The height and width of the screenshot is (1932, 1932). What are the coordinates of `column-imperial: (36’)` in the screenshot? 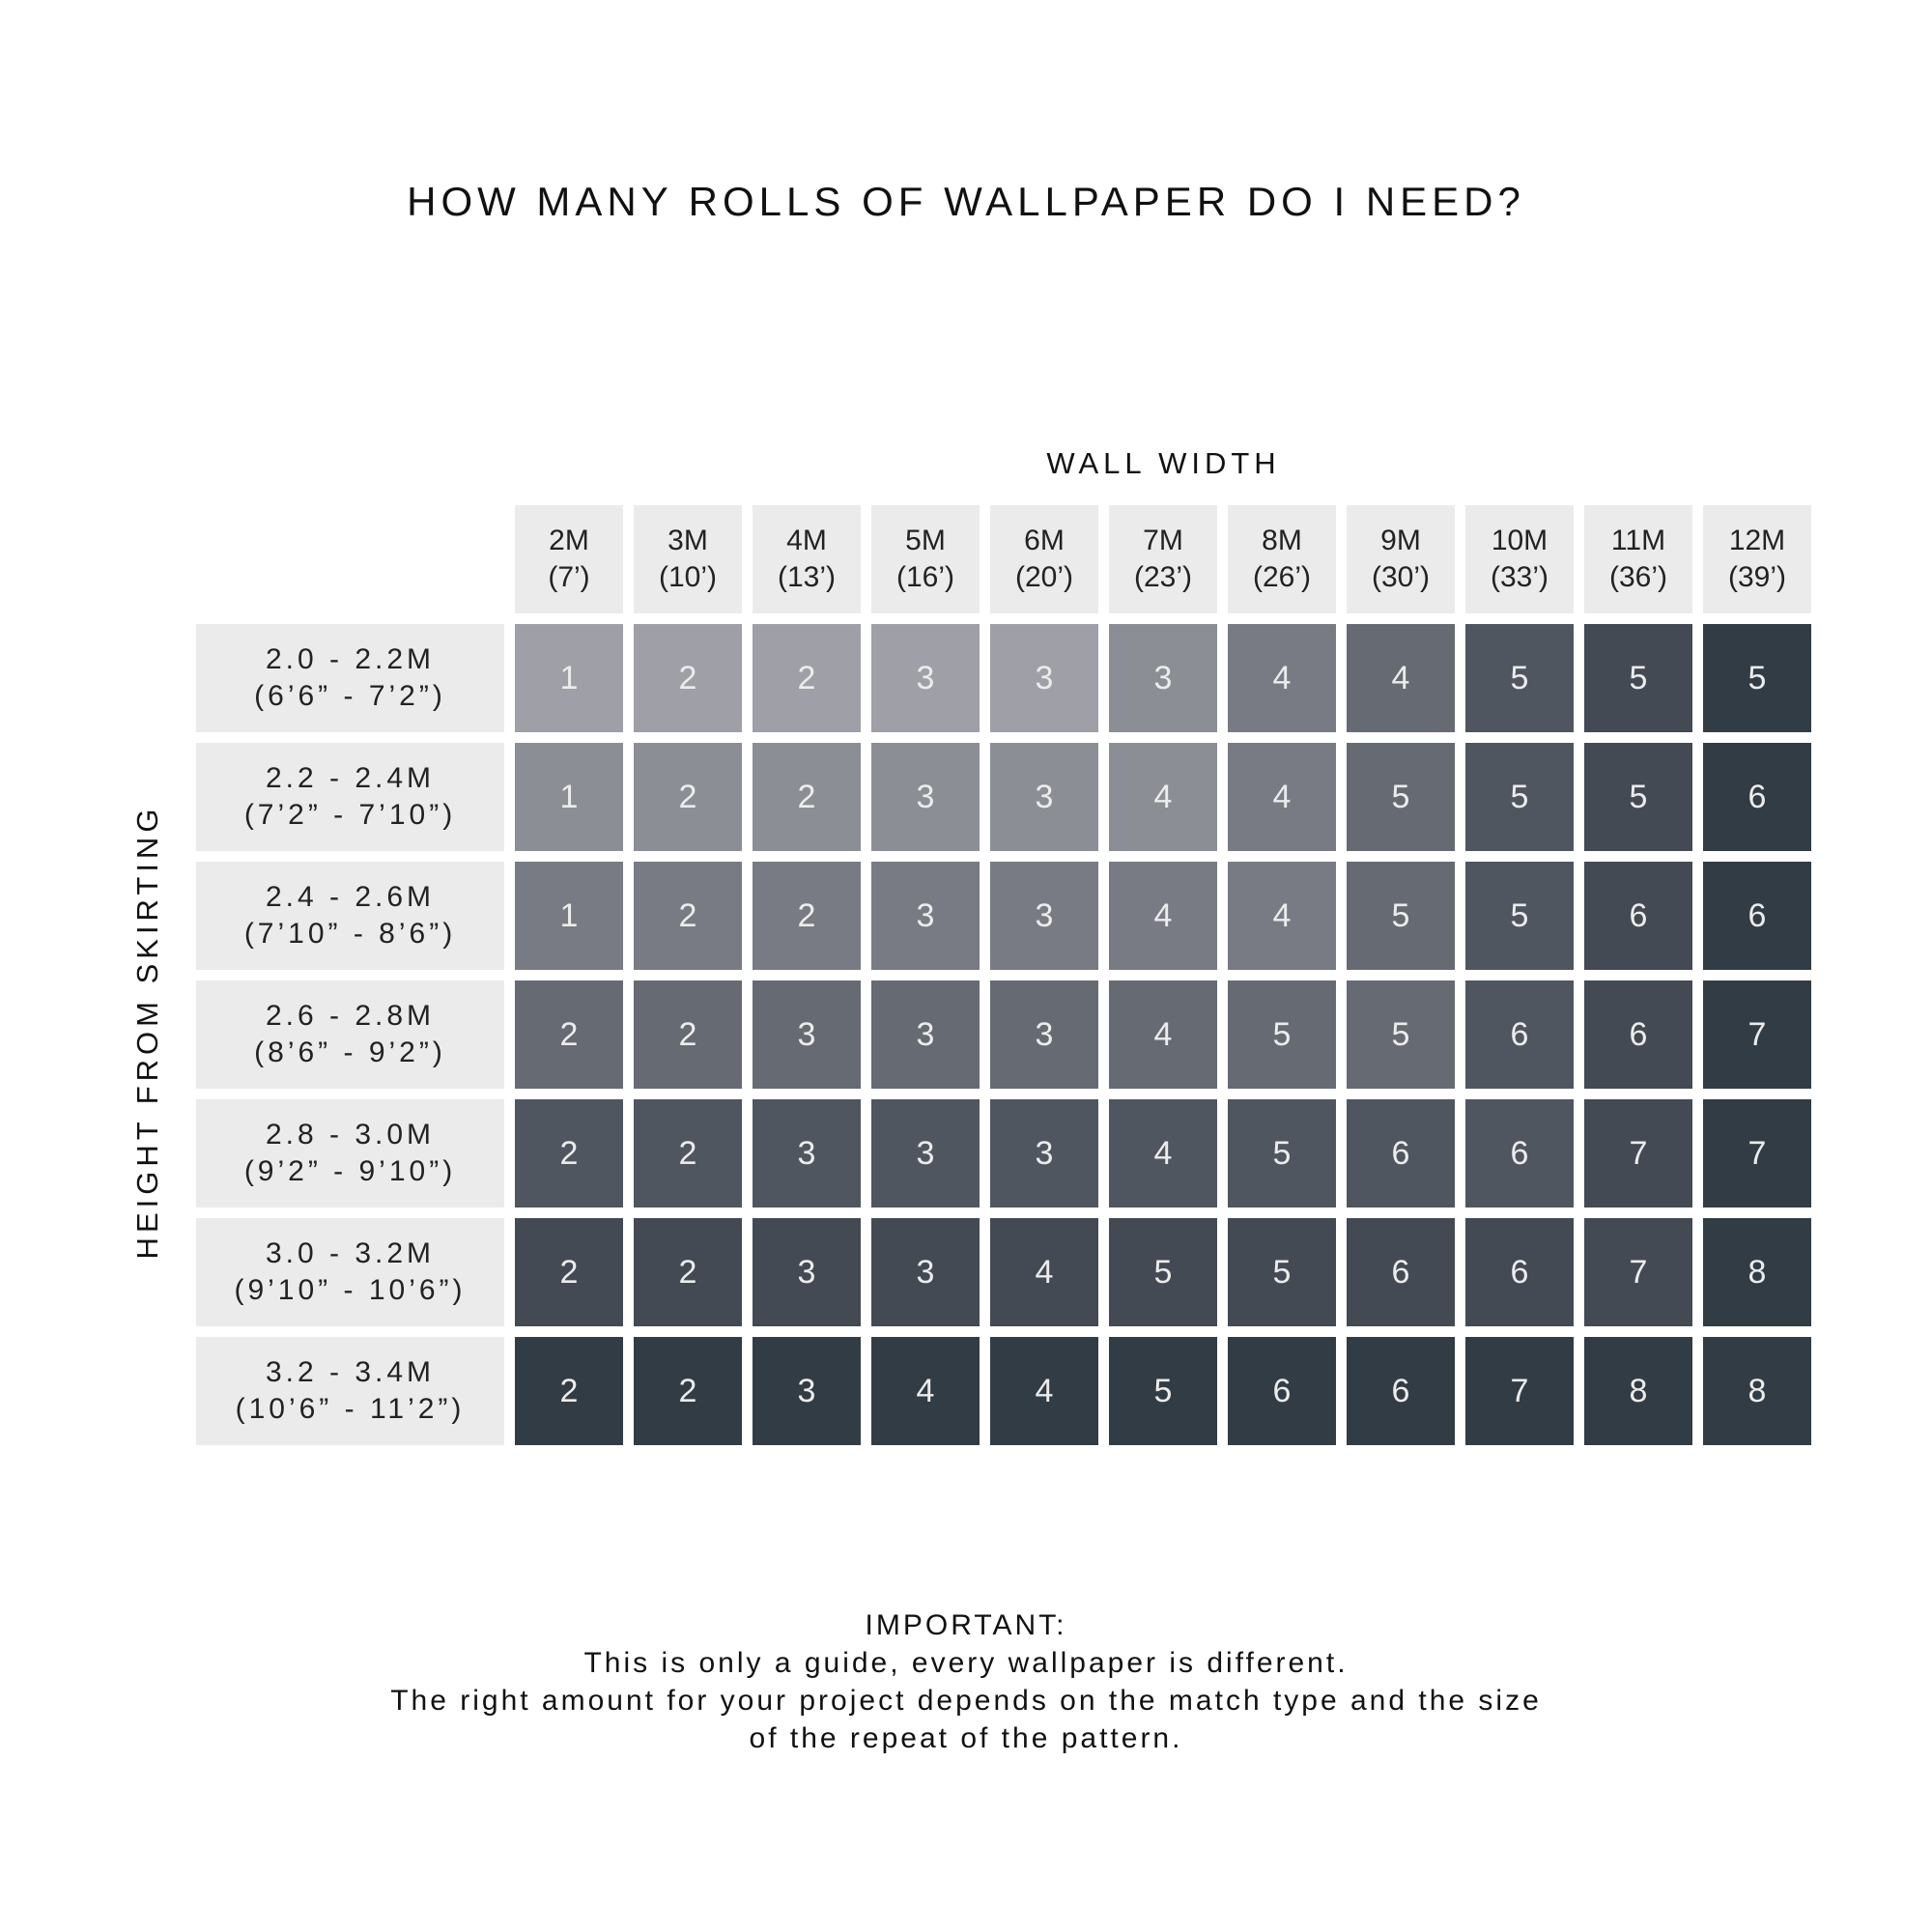 It's located at (1637, 577).